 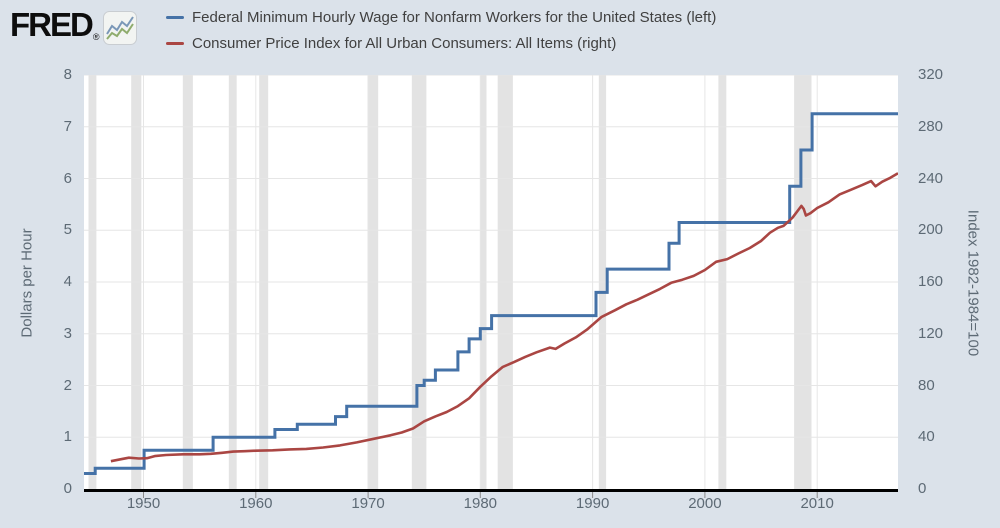 I want to click on x-axis-tick-label: 1960, so click(x=256, y=503).